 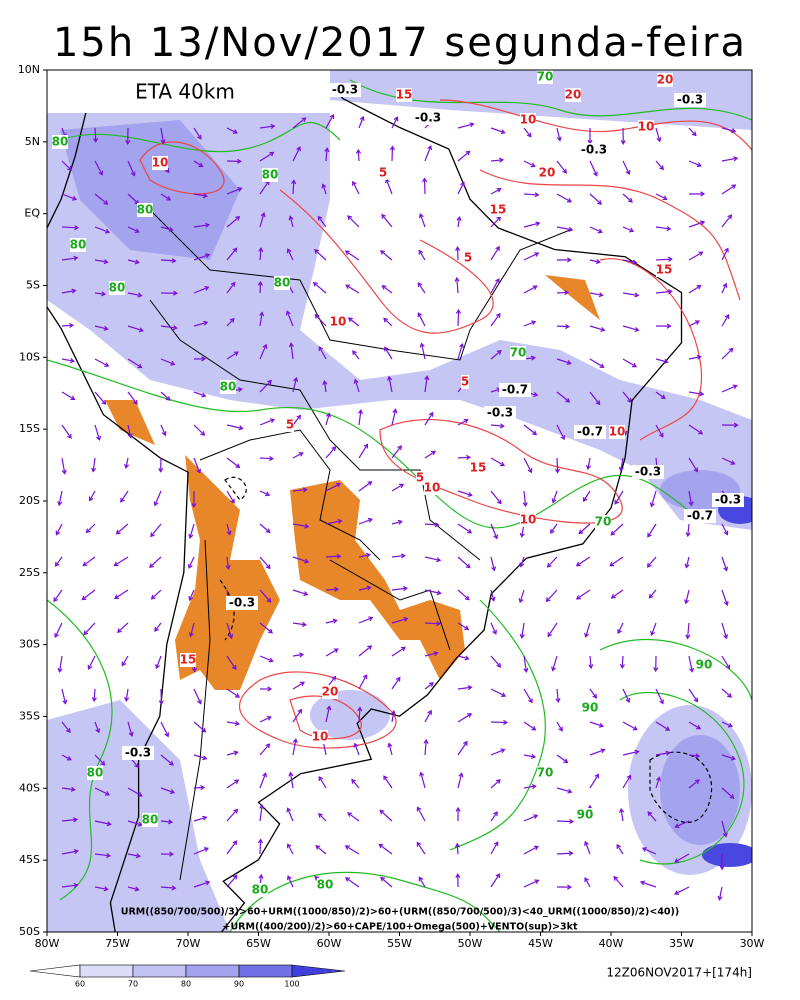 I want to click on contour-label: 10, so click(x=528, y=520).